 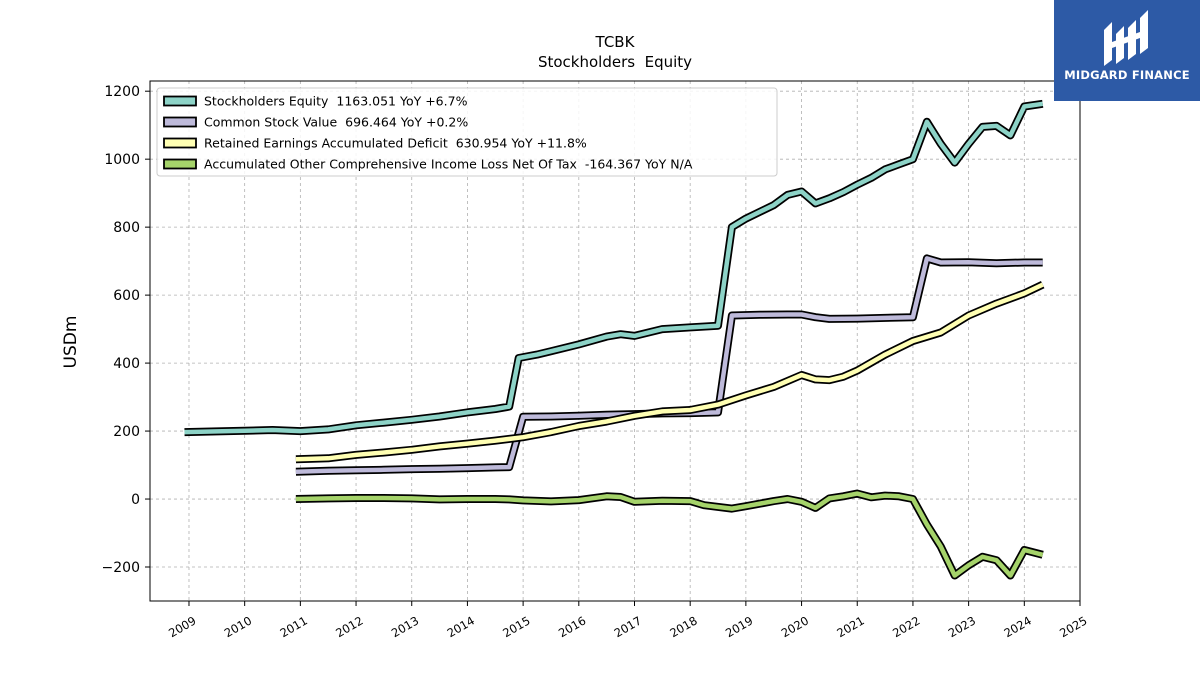 I want to click on y-tick-label: 800, so click(x=126, y=228).